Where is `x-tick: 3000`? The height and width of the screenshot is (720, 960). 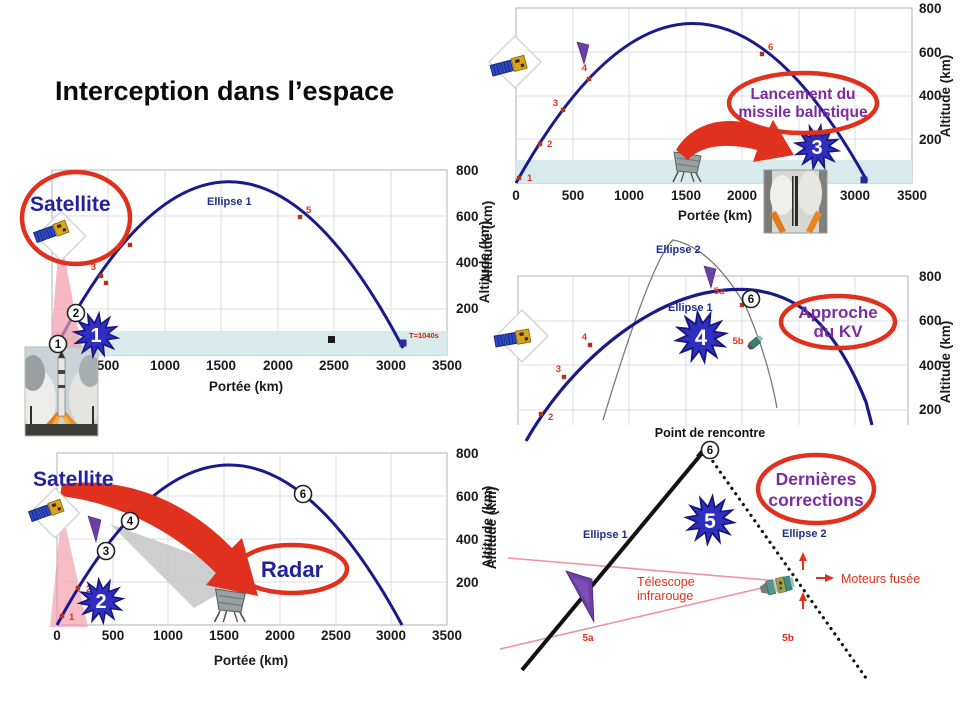
x-tick: 3000 is located at coordinates (391, 635).